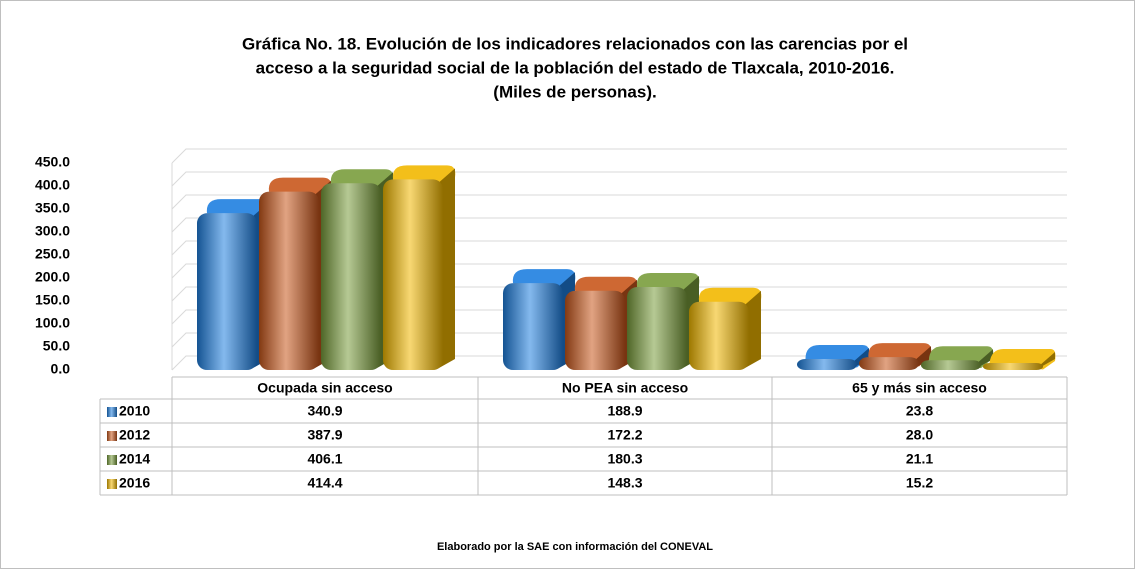 Image resolution: width=1135 pixels, height=569 pixels. What do you see at coordinates (134, 411) in the screenshot?
I see `legend-label: 2010` at bounding box center [134, 411].